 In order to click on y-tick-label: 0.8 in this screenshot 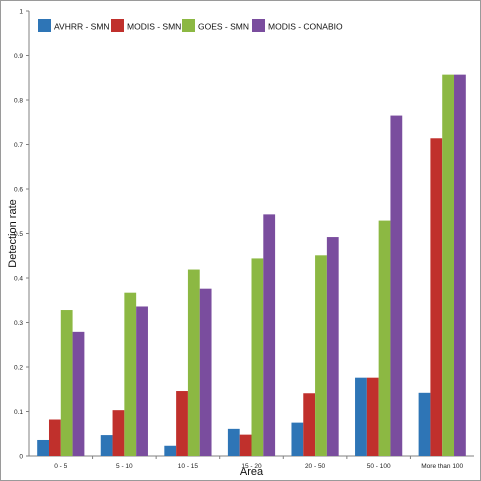, I will do `click(18, 100)`.